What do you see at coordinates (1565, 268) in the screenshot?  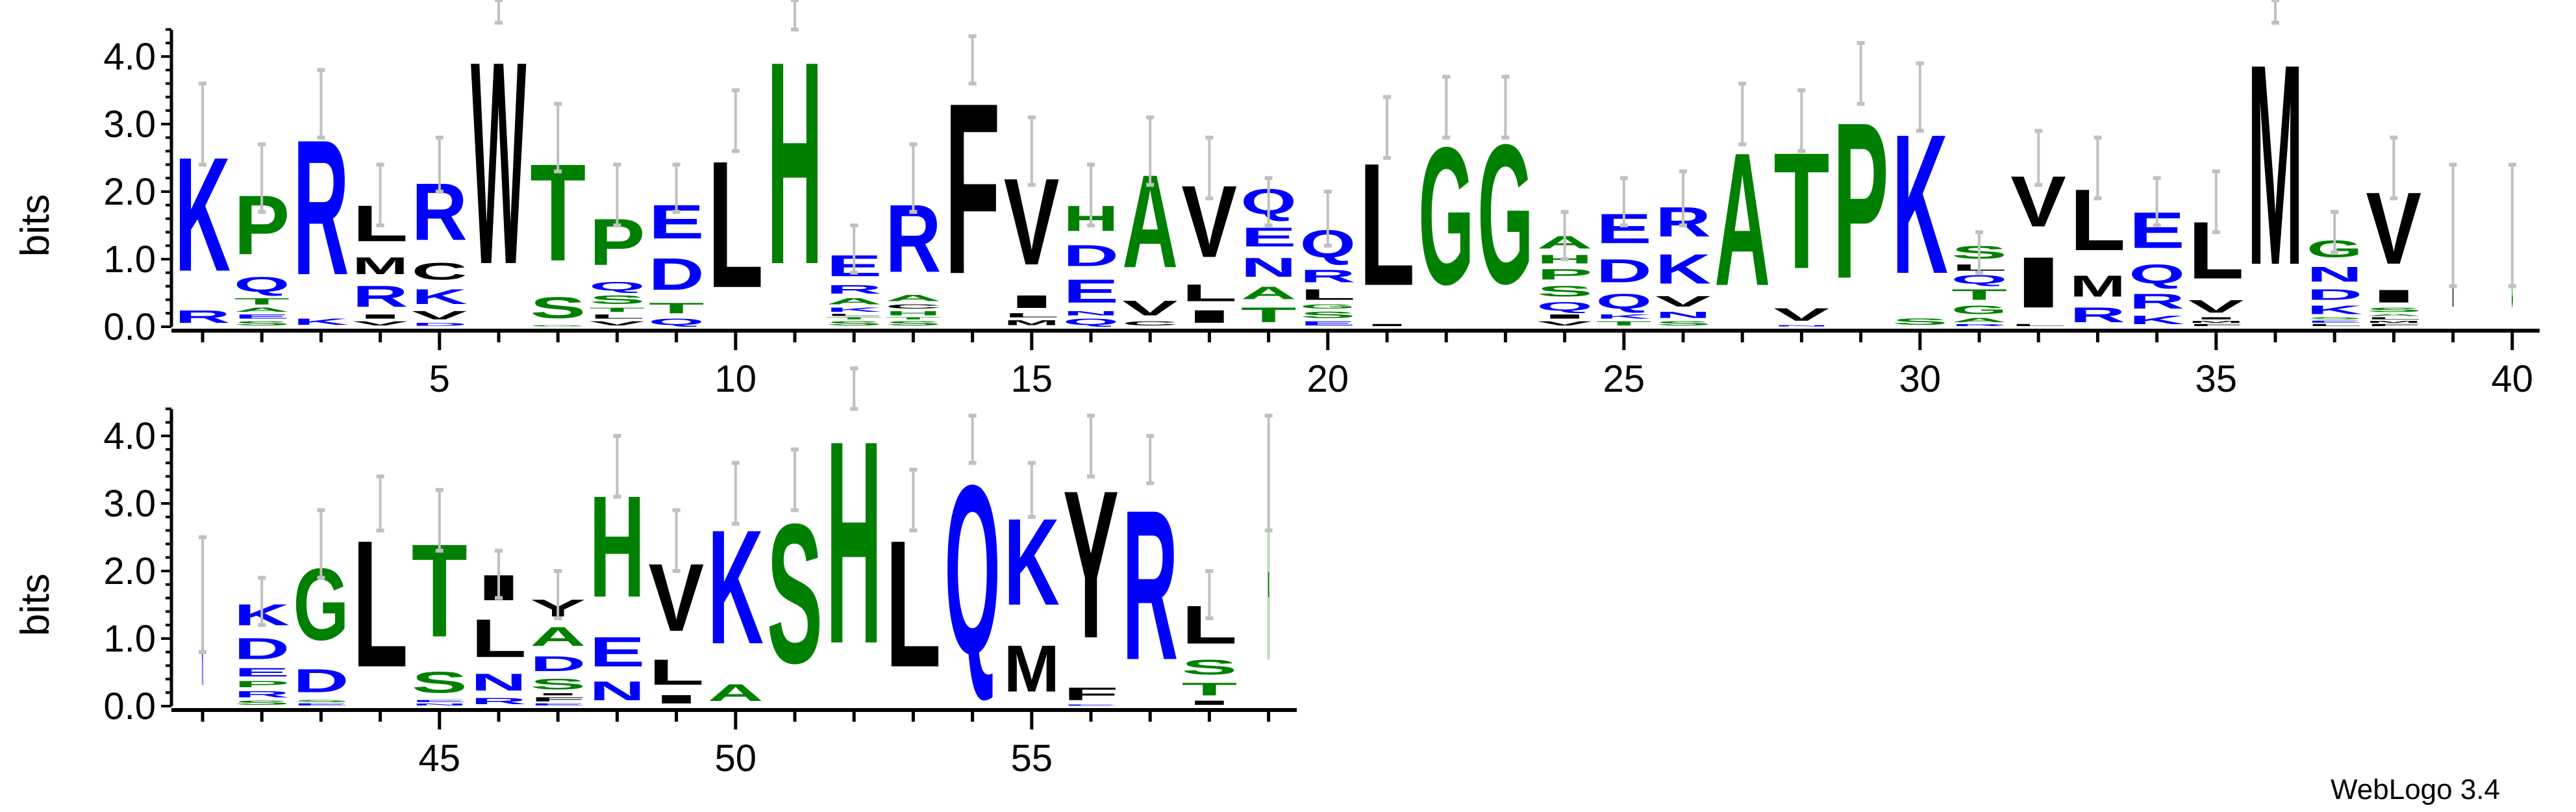 I see `logo-column: VIQSPHA` at bounding box center [1565, 268].